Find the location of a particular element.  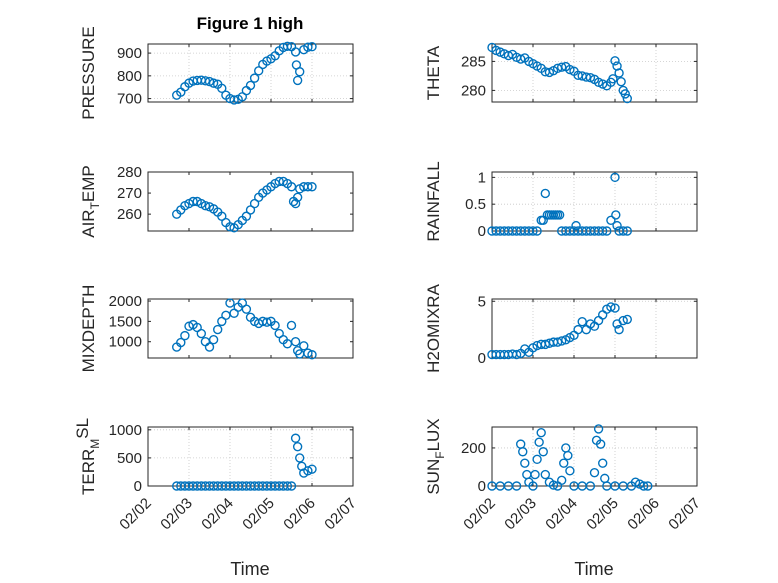

subplot-mixdepth: 1000 1500 2000 MIXDEPTH is located at coordinates (216, 328).